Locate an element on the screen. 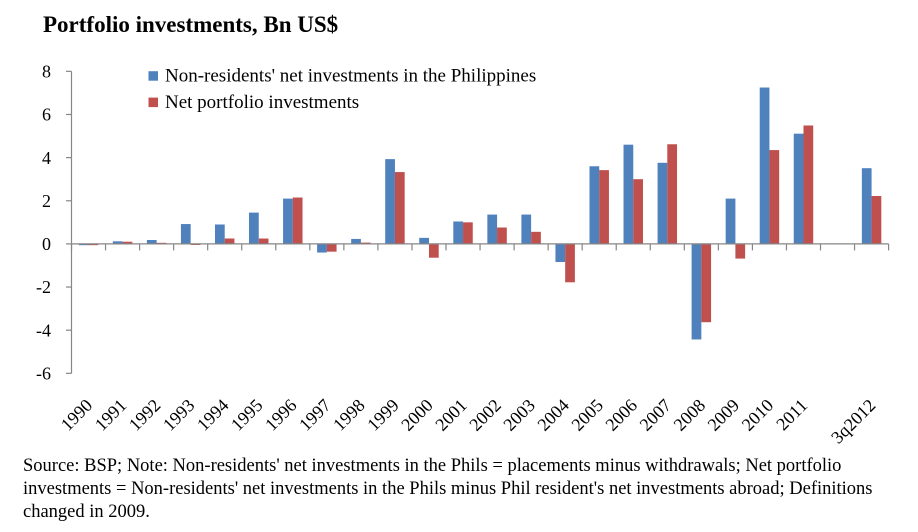  svg-text: 1990 is located at coordinates (77, 415).